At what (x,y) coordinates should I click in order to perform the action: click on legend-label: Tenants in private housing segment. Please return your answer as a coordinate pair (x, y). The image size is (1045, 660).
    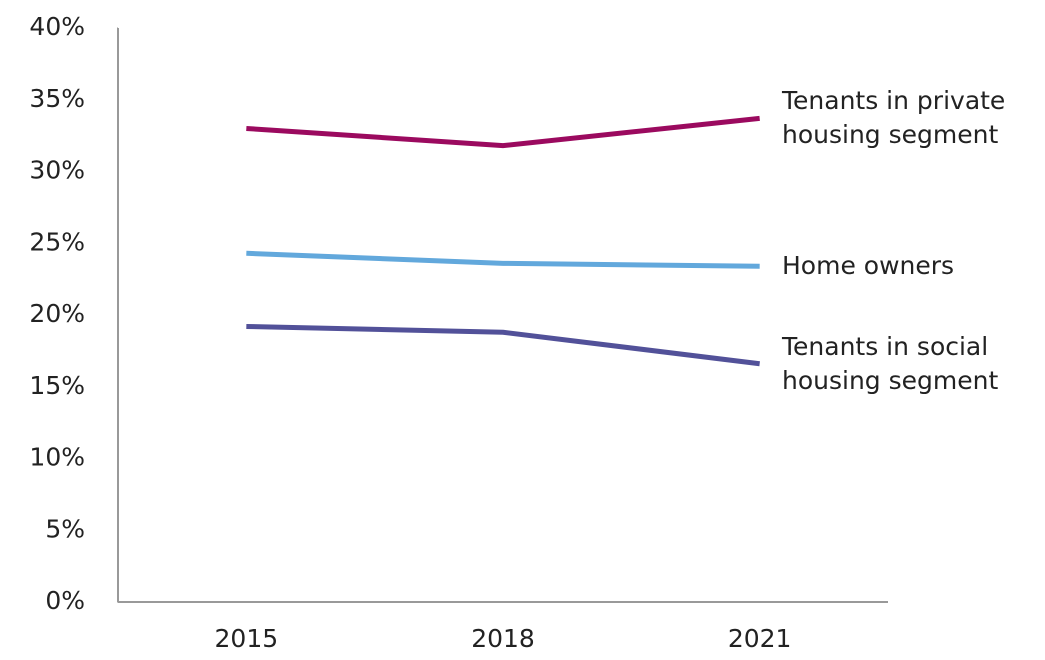
    Looking at the image, I should click on (894, 118).